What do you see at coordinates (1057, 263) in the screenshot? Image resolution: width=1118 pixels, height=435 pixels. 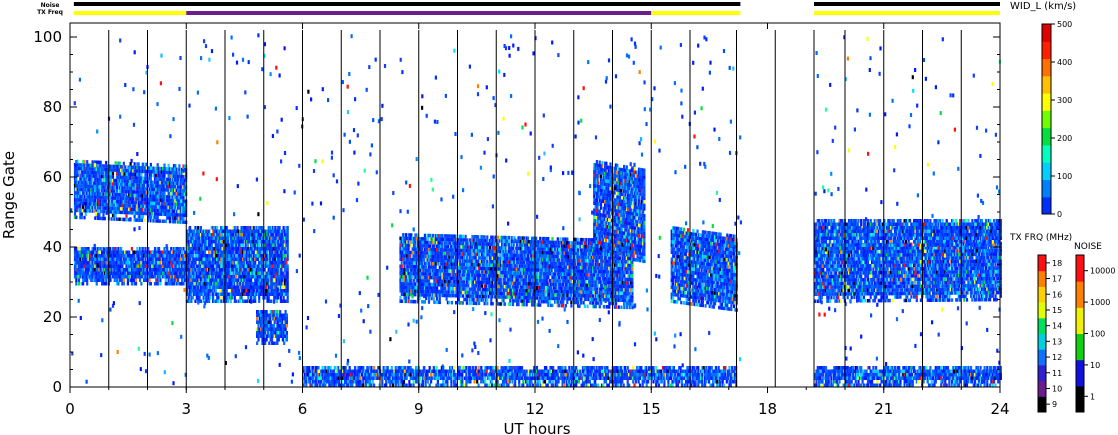 I see `colorbar-tick-label: 18` at bounding box center [1057, 263].